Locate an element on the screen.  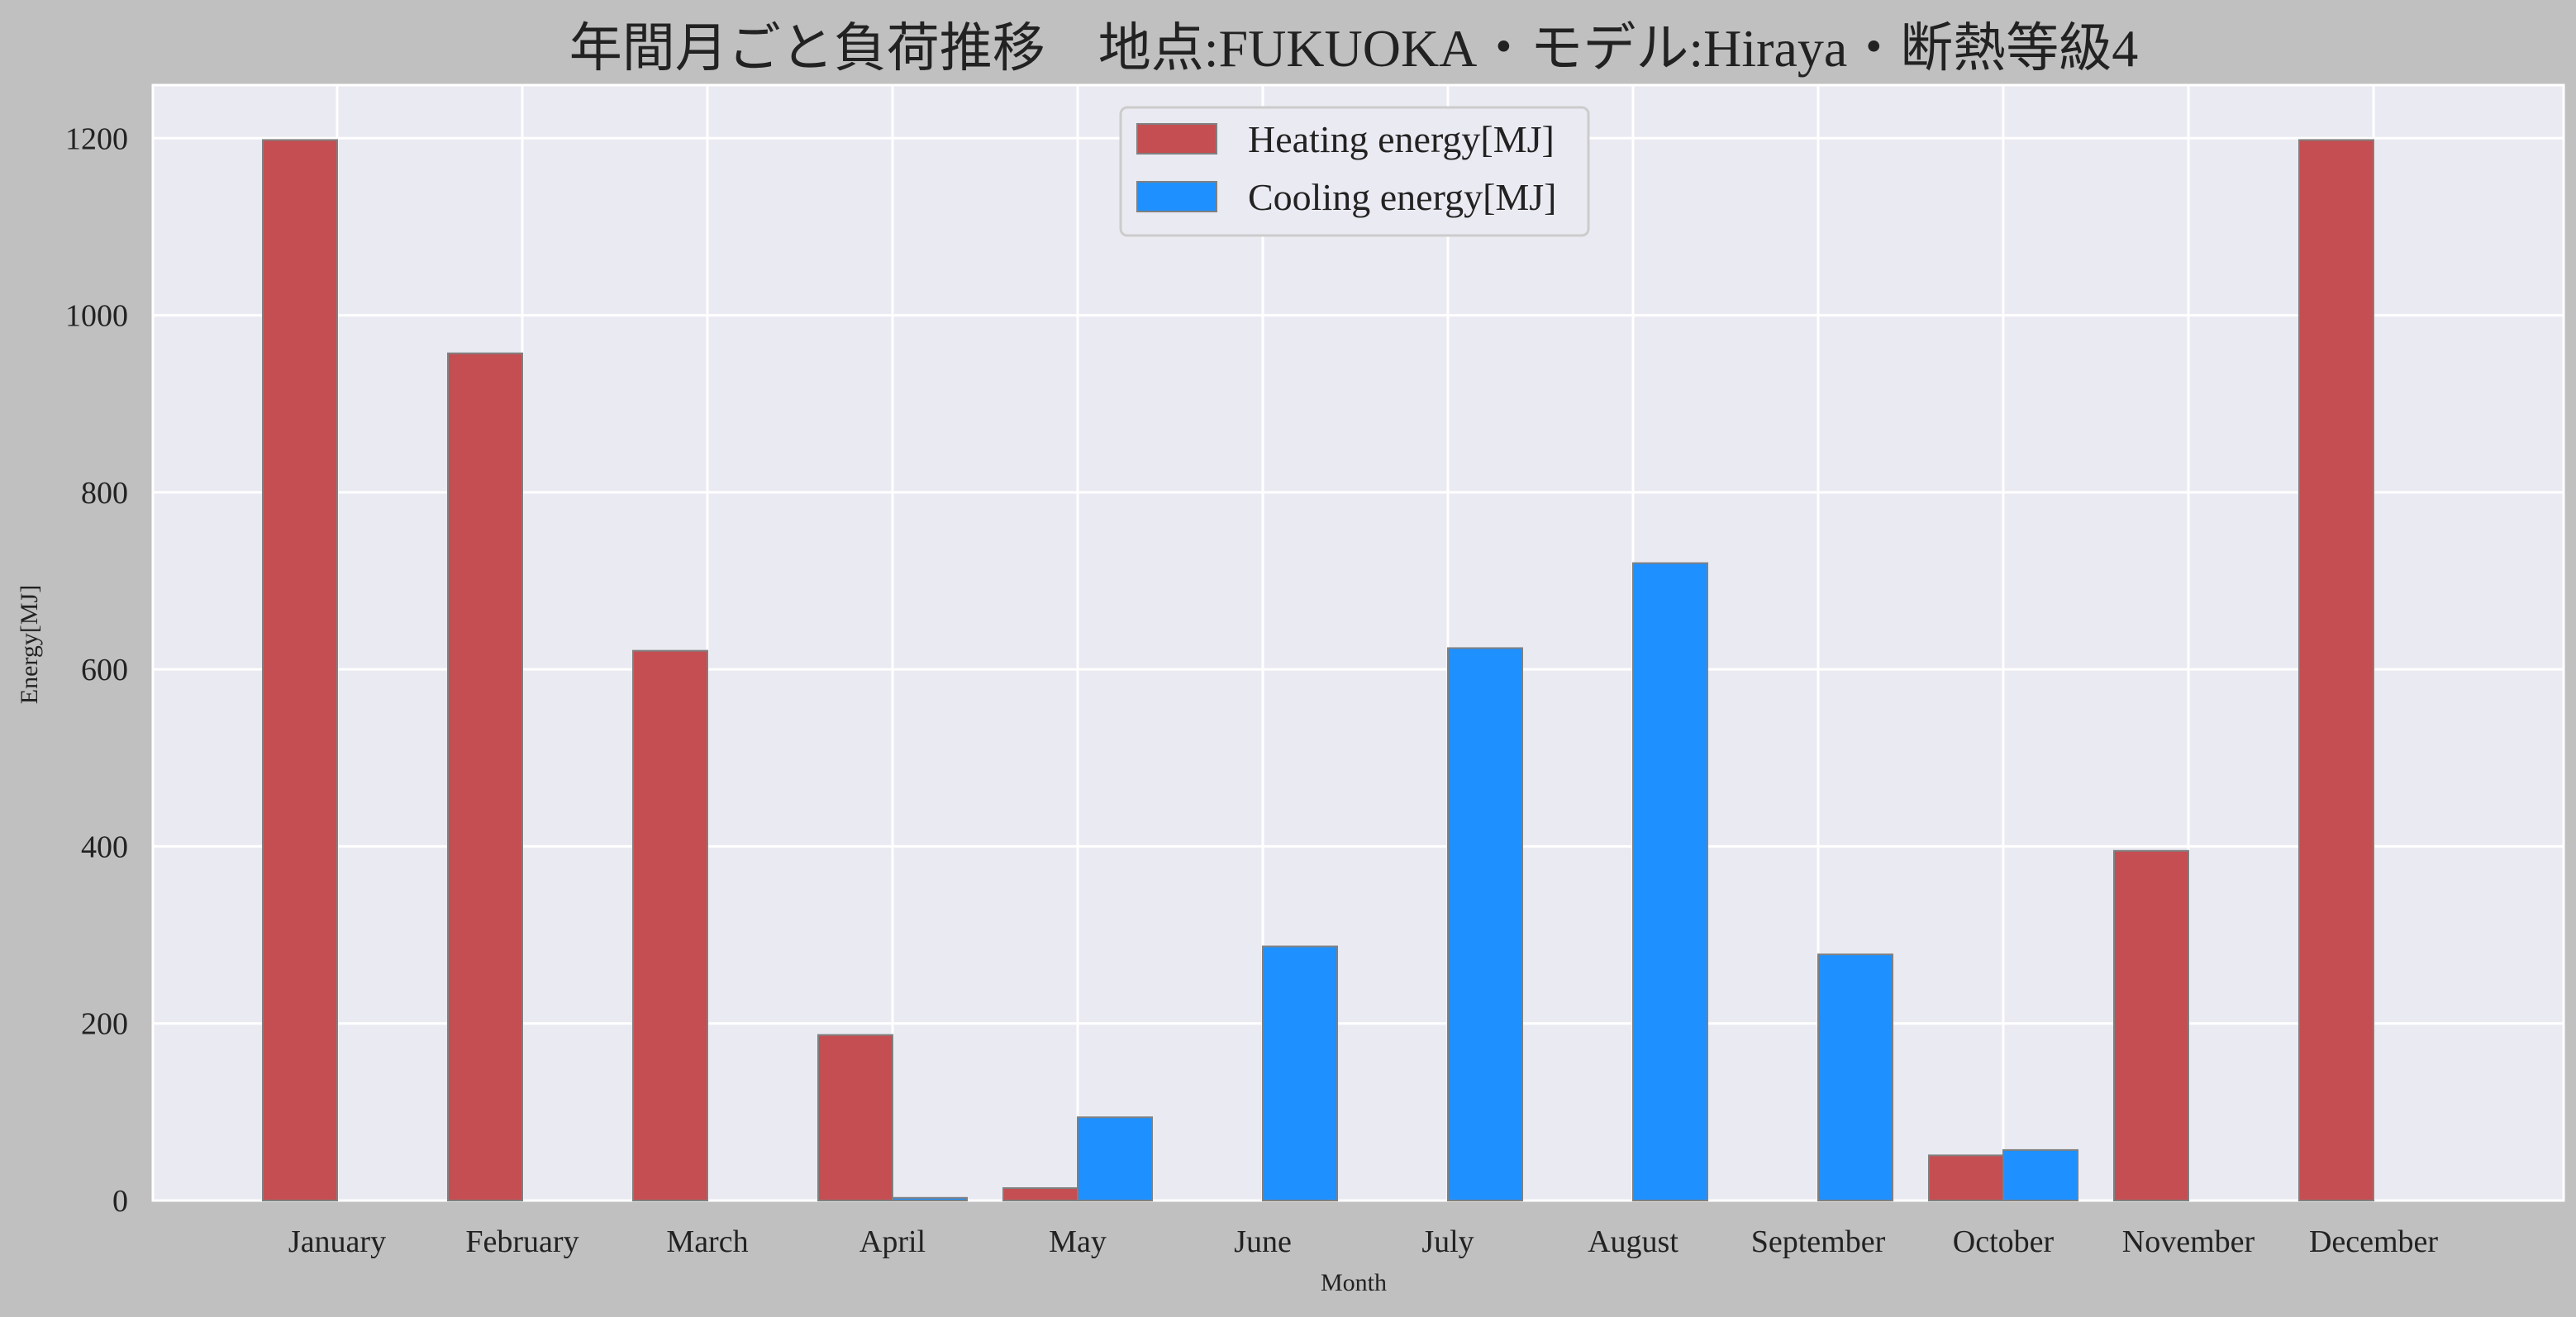
cooling-bar-october is located at coordinates (2040, 1175).